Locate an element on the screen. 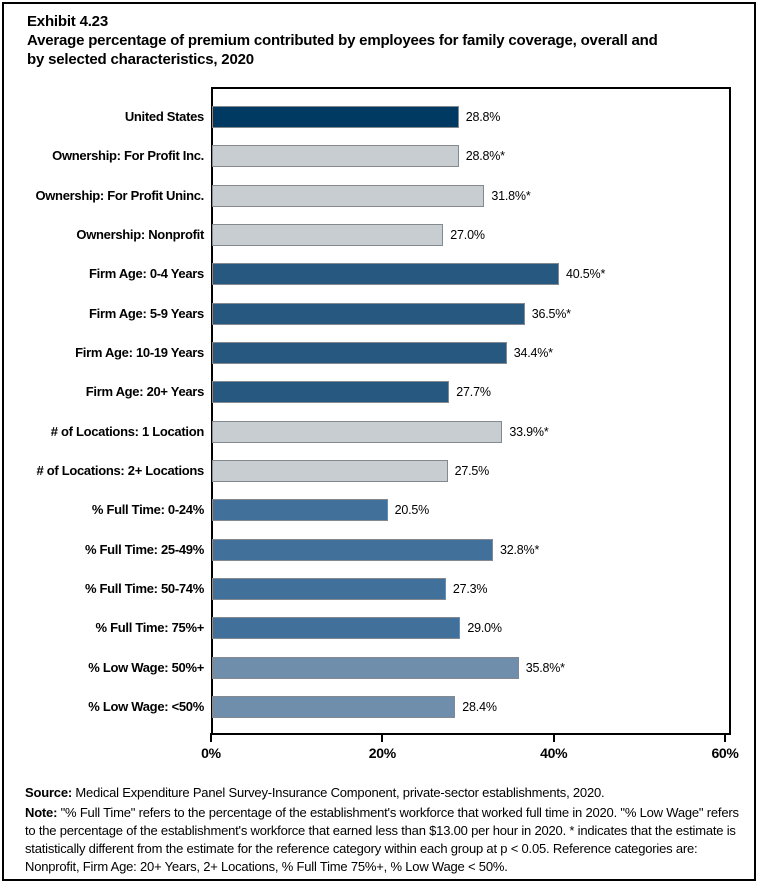  value-label: 27.7% is located at coordinates (473, 392).